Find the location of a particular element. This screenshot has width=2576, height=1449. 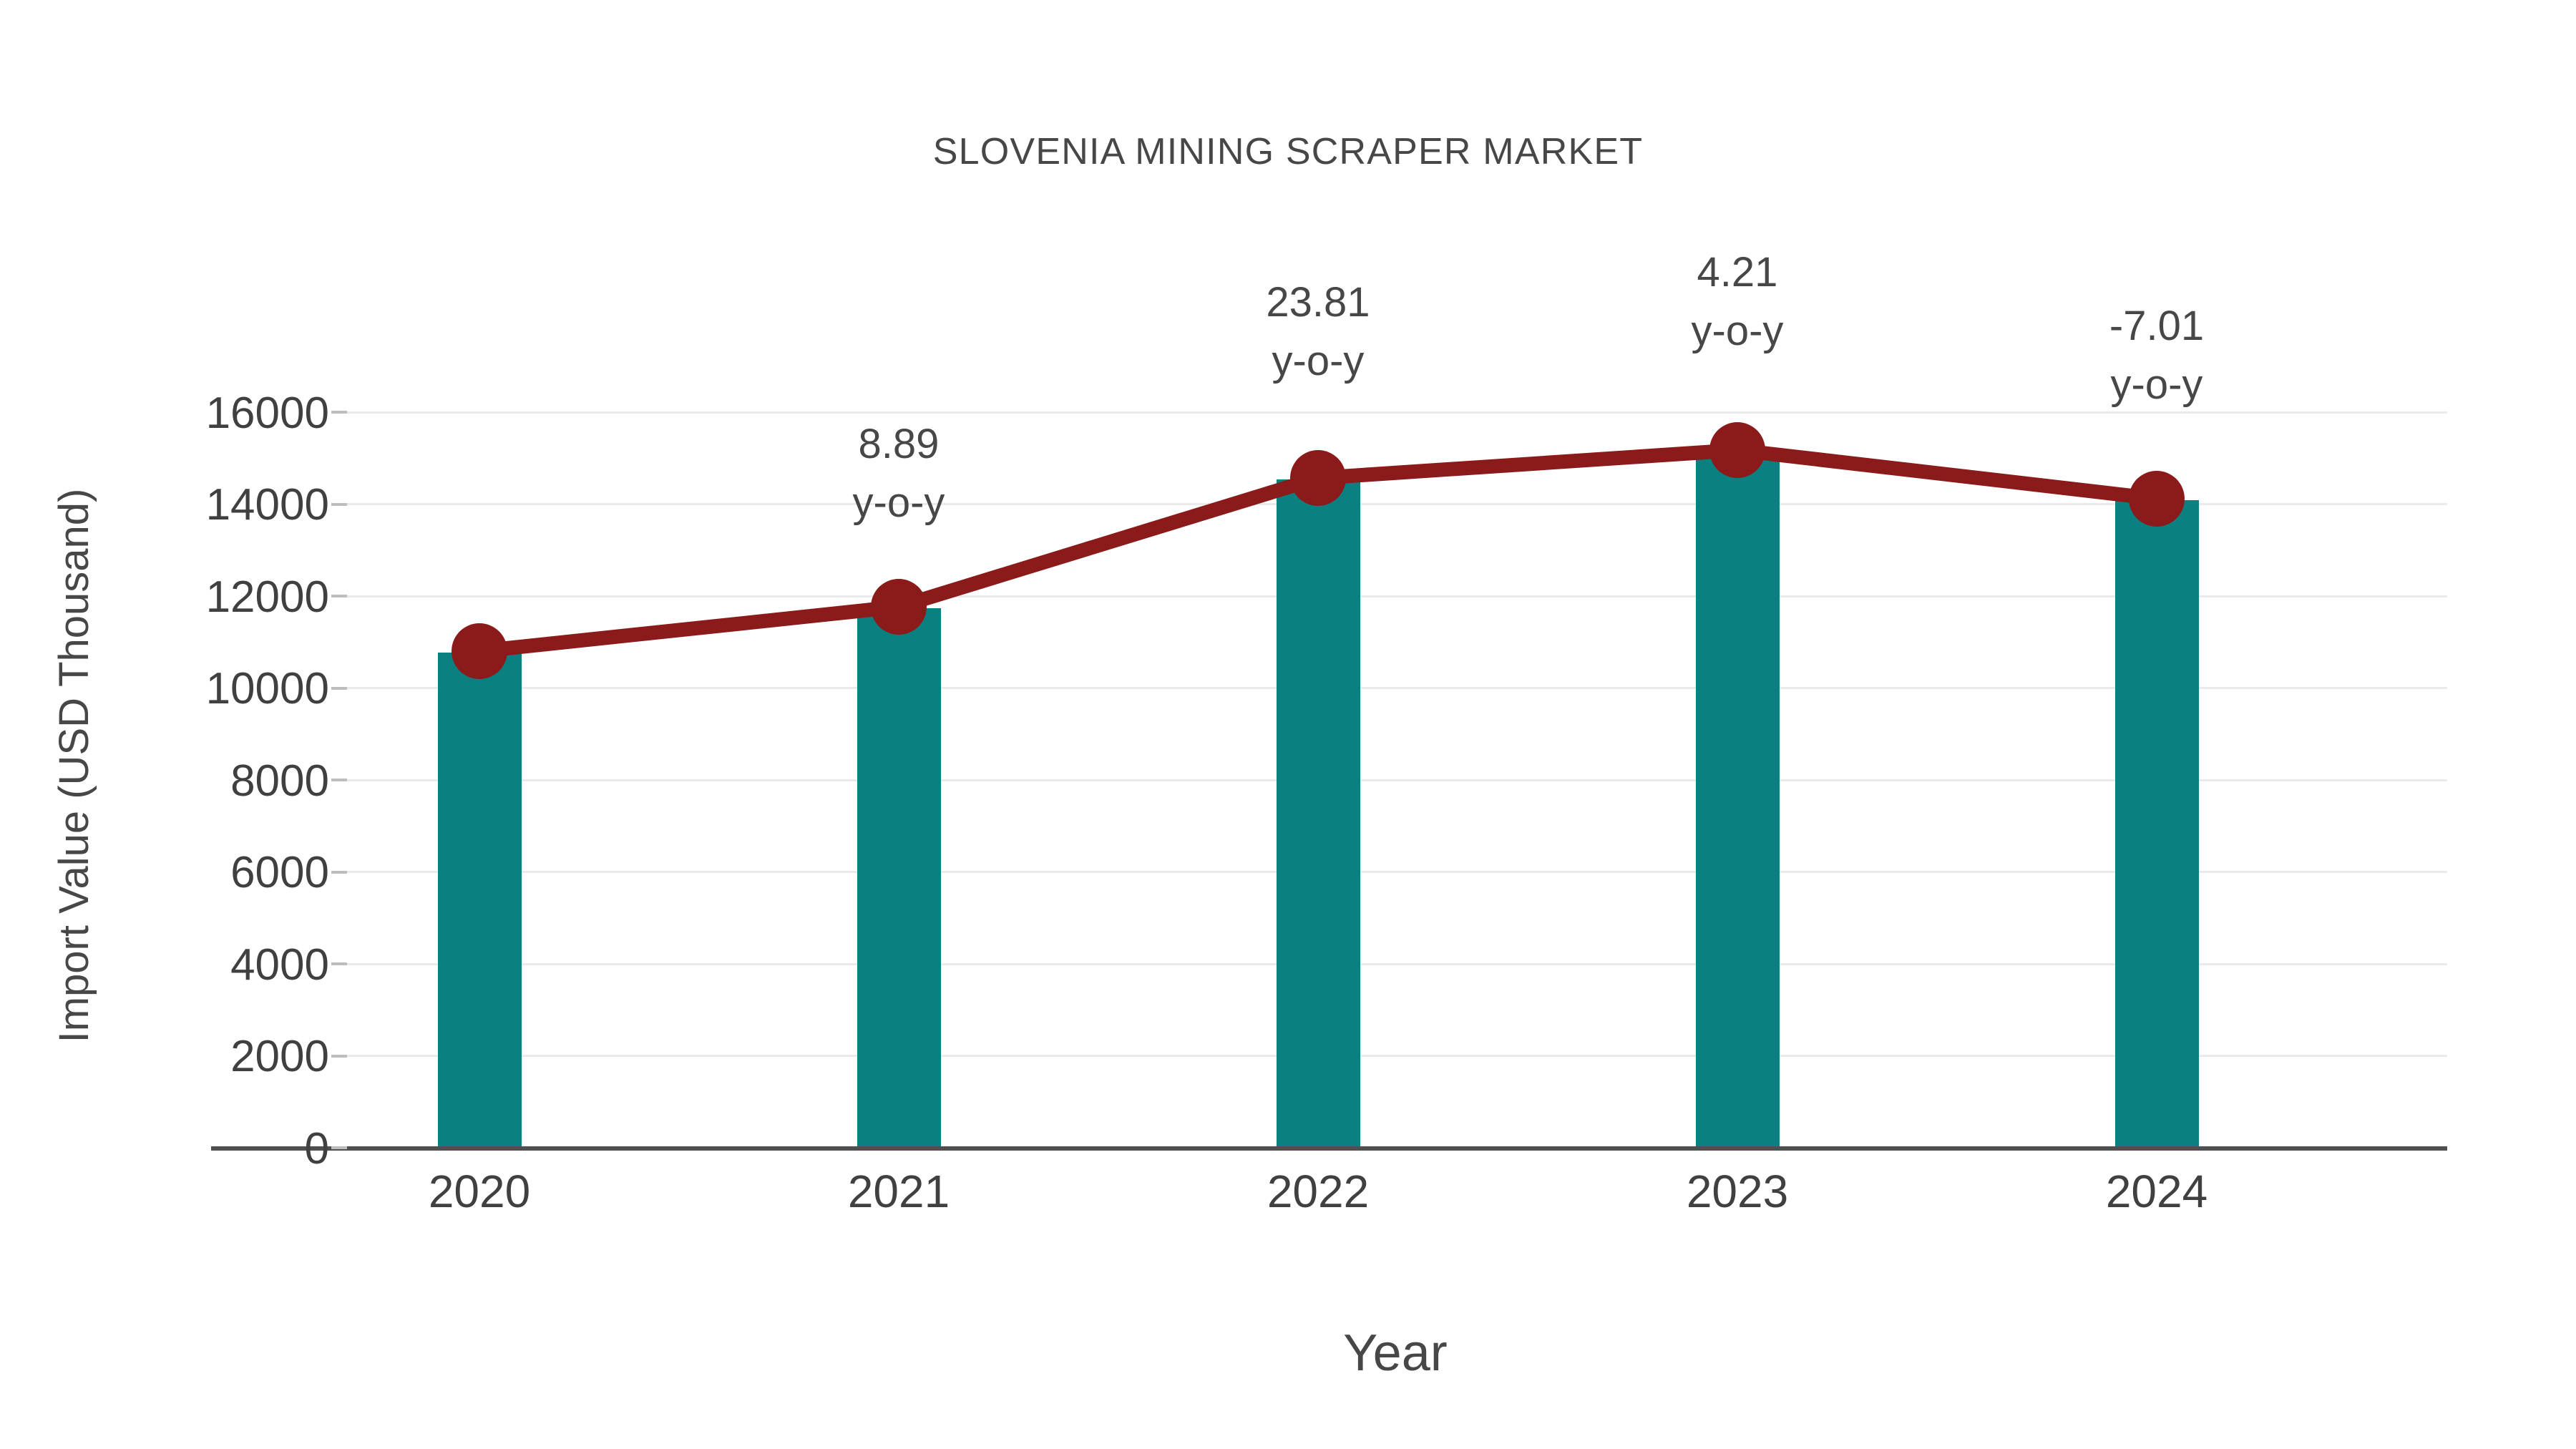

annotation-2023-value: 4.21 is located at coordinates (1737, 272).